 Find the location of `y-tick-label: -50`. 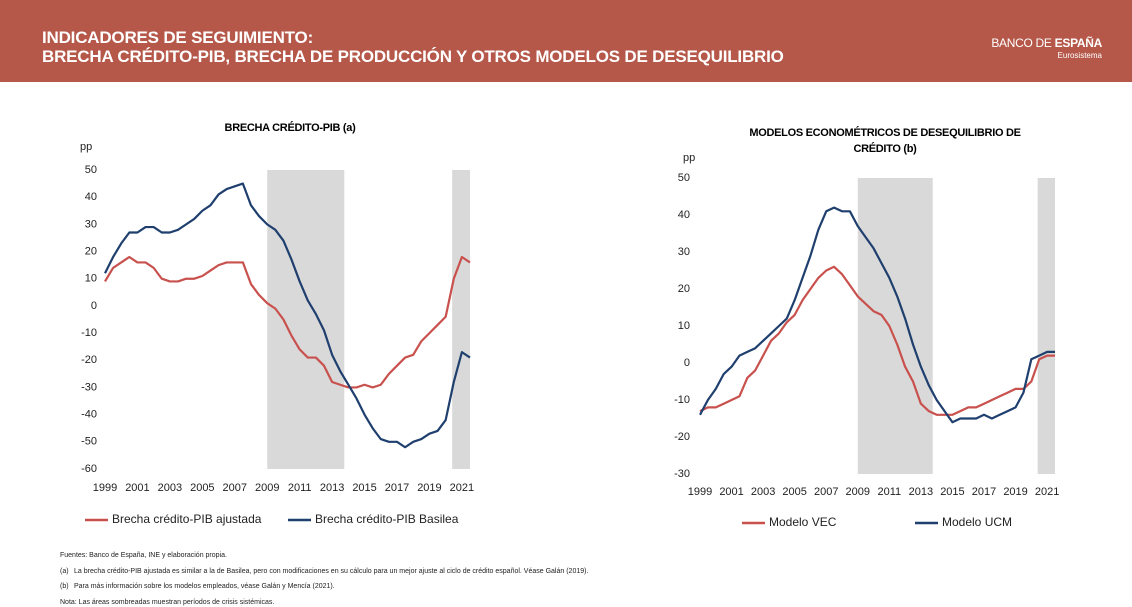

y-tick-label: -50 is located at coordinates (89, 442).